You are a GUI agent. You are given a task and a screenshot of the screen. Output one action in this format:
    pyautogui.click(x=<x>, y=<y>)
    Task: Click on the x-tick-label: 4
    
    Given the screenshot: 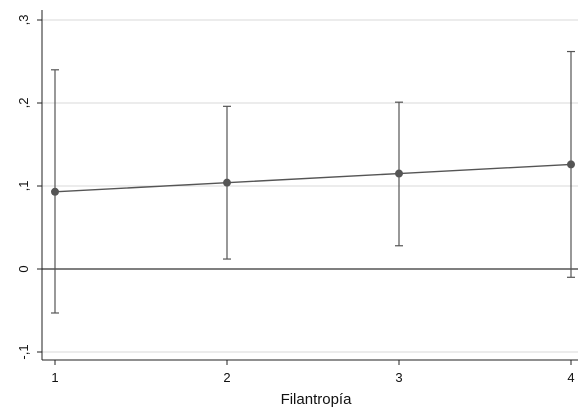 What is the action you would take?
    pyautogui.click(x=570, y=377)
    